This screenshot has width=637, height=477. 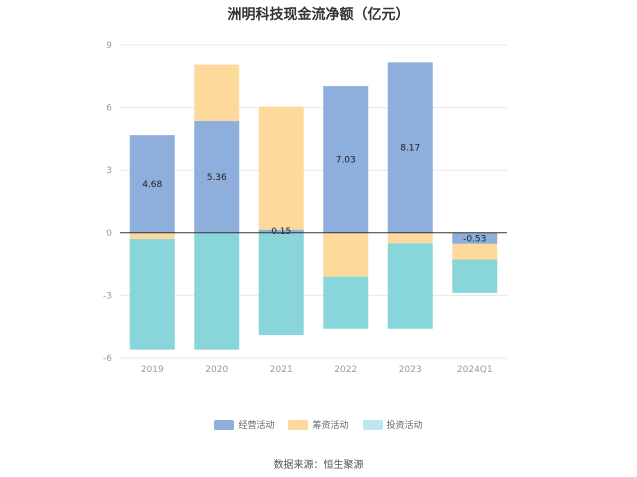 What do you see at coordinates (216, 370) in the screenshot?
I see `x-tick-label: 2020` at bounding box center [216, 370].